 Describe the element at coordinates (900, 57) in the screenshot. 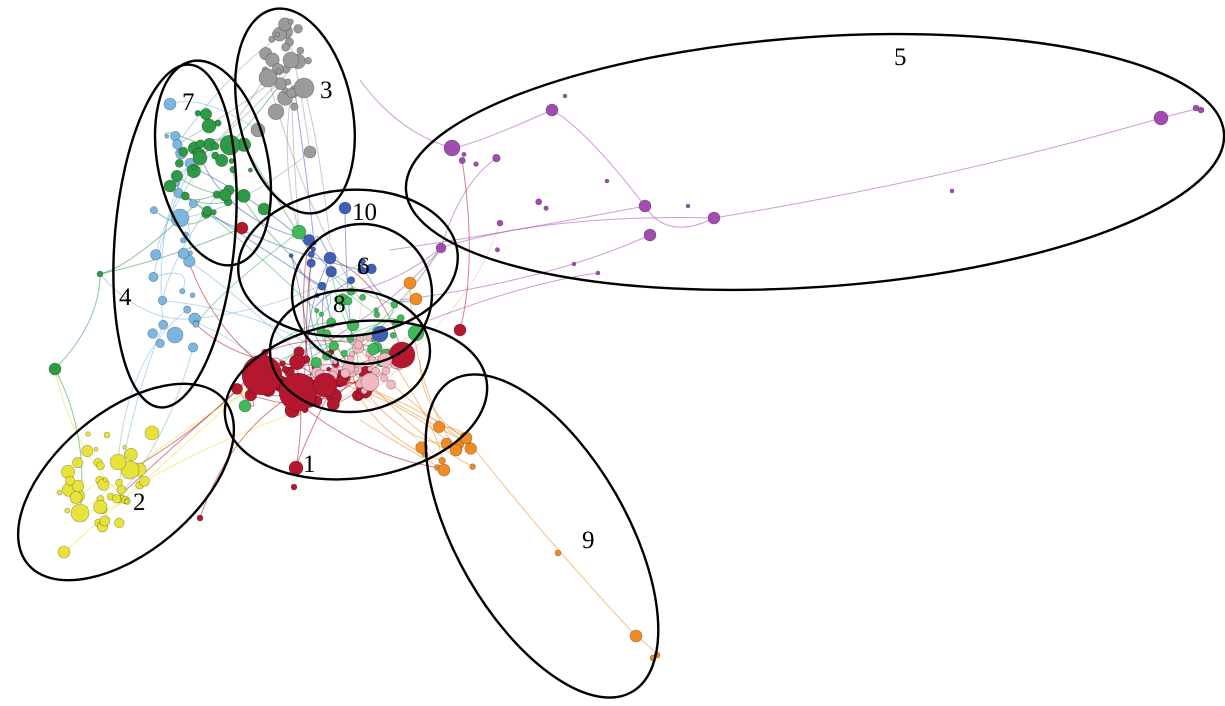

I see `cluster-label-5: 5` at that location.